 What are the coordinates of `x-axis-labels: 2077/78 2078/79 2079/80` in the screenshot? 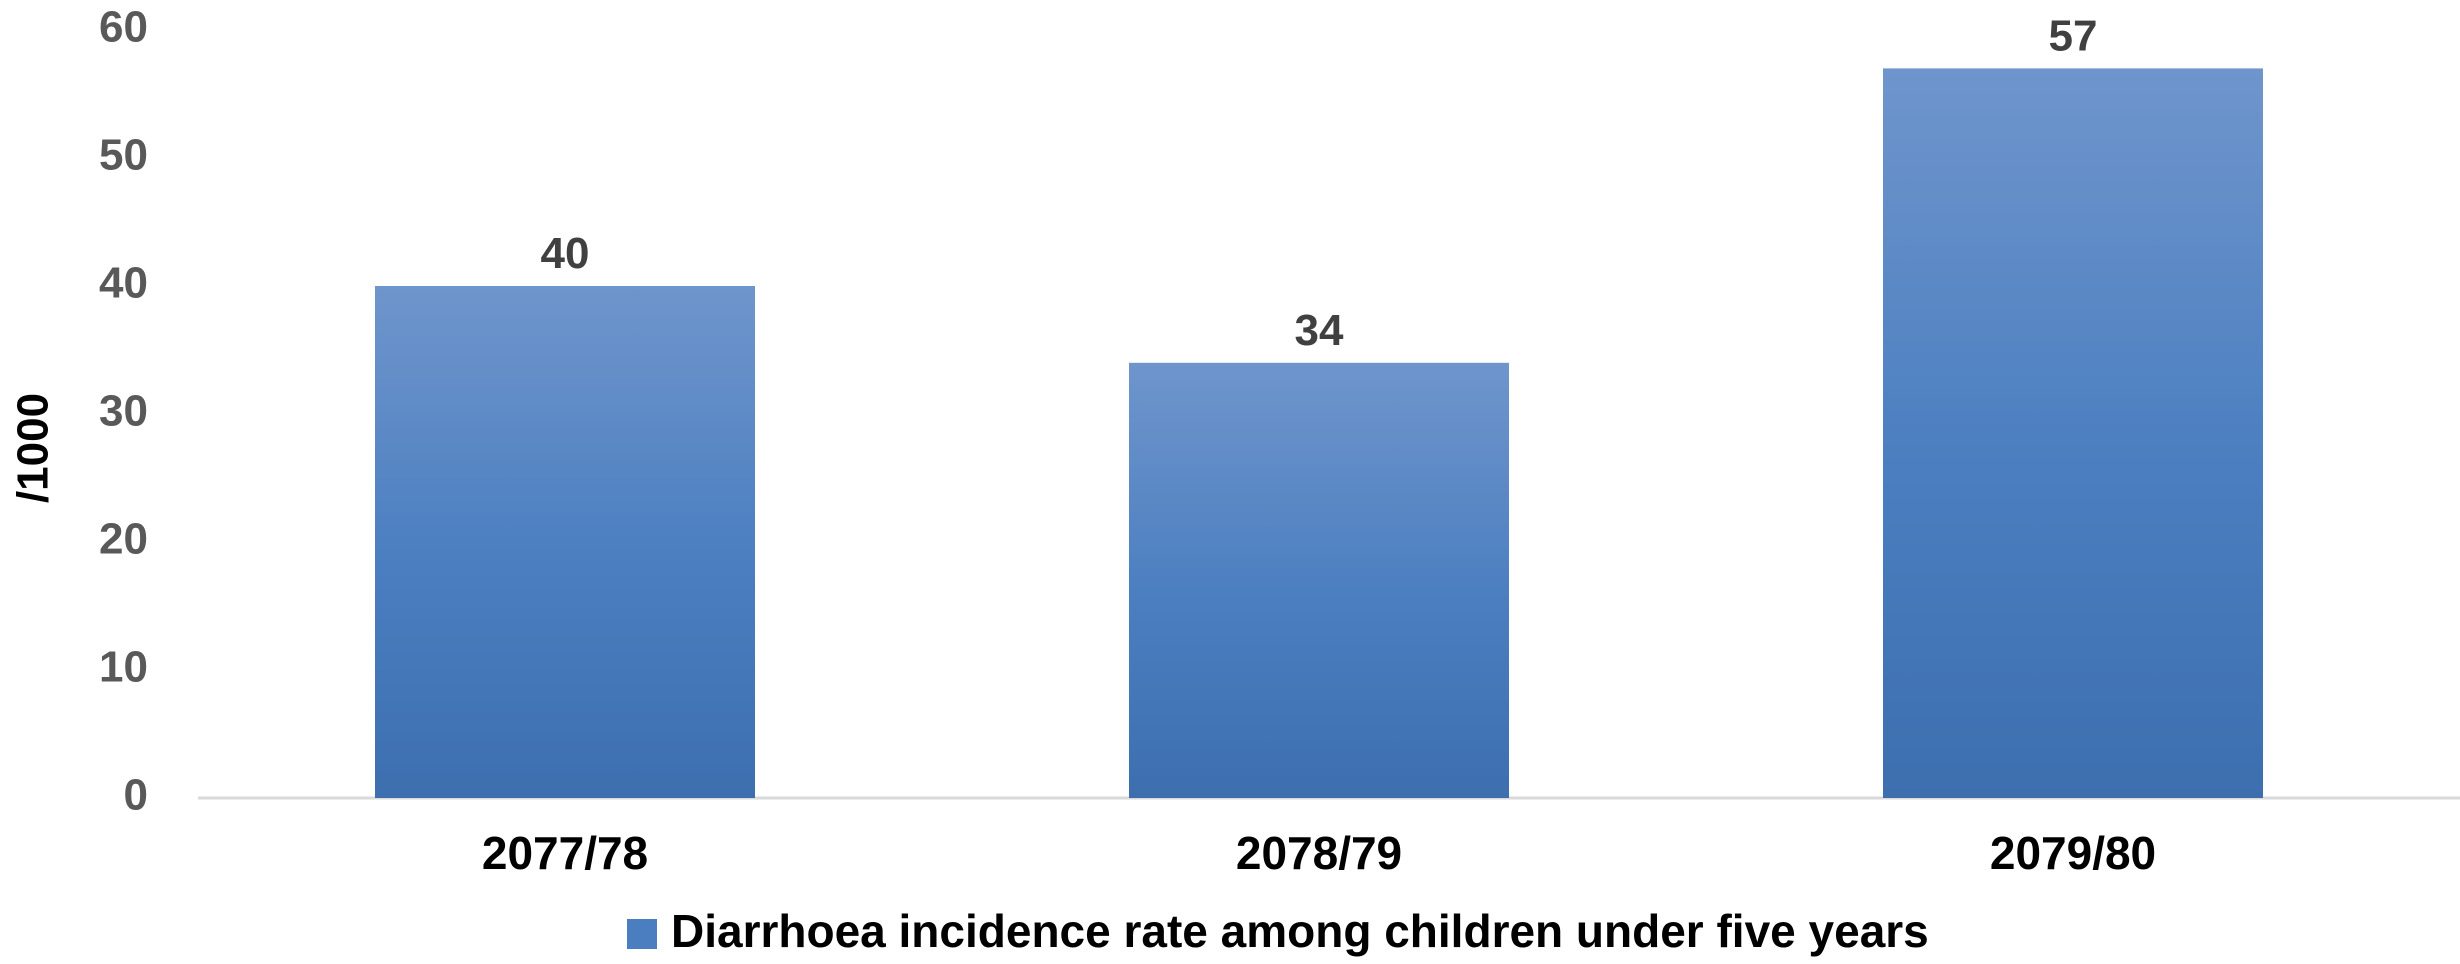 It's located at (1319, 853).